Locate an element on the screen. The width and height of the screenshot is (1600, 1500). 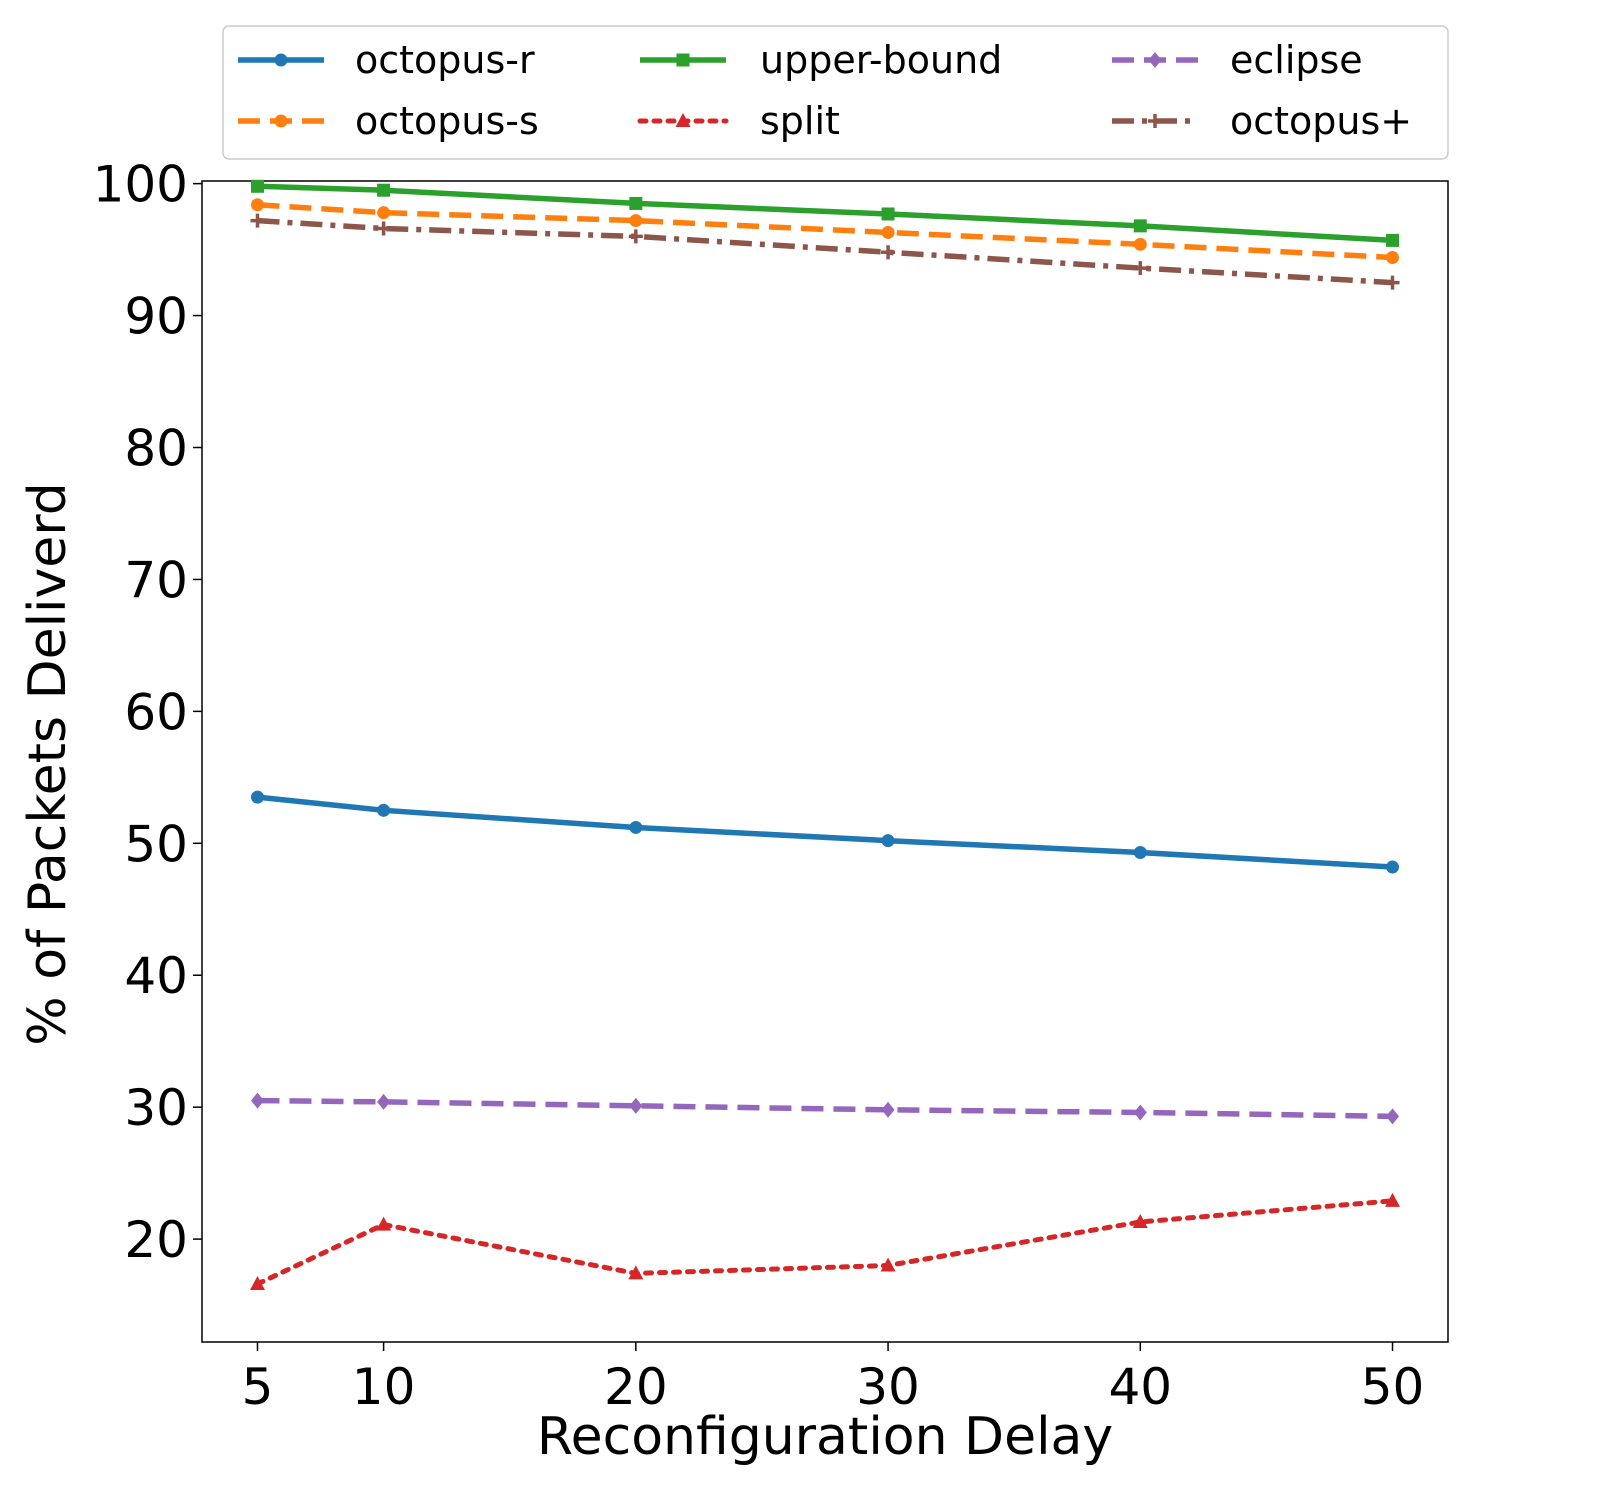
series-octopus-r is located at coordinates (825, 832).